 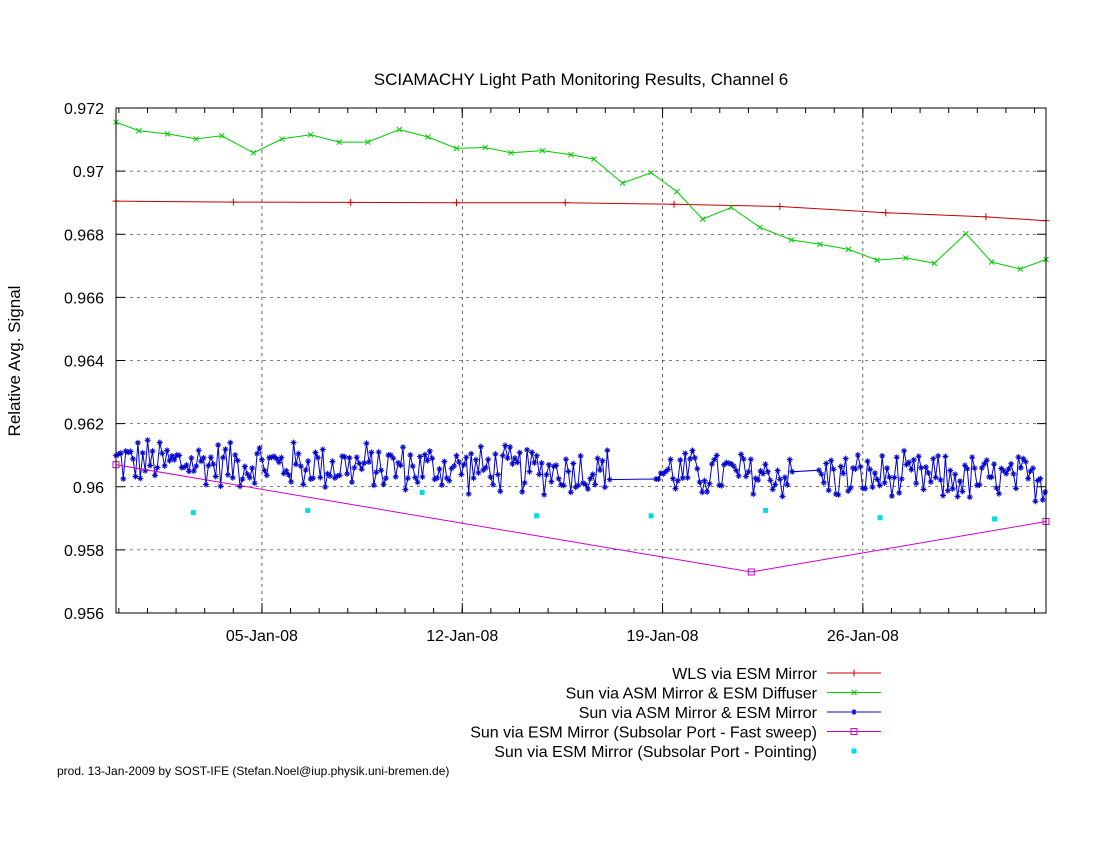 What do you see at coordinates (84, 425) in the screenshot?
I see `y-tick-label: 0.962` at bounding box center [84, 425].